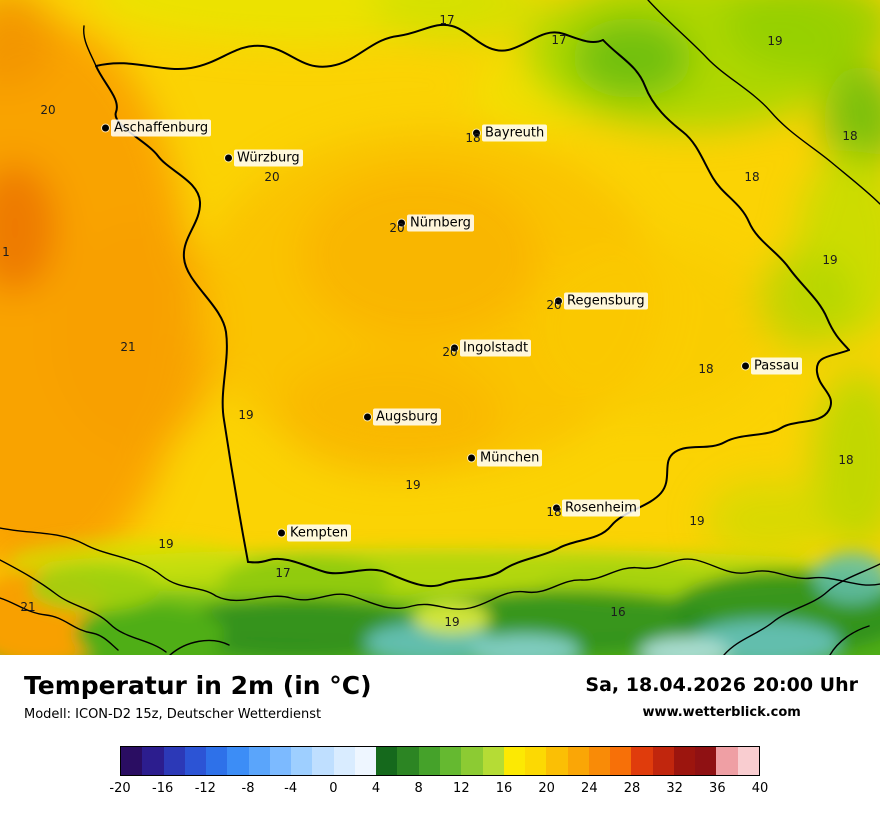  Describe the element at coordinates (546, 788) in the screenshot. I see `legend-tick-label: 20` at that location.